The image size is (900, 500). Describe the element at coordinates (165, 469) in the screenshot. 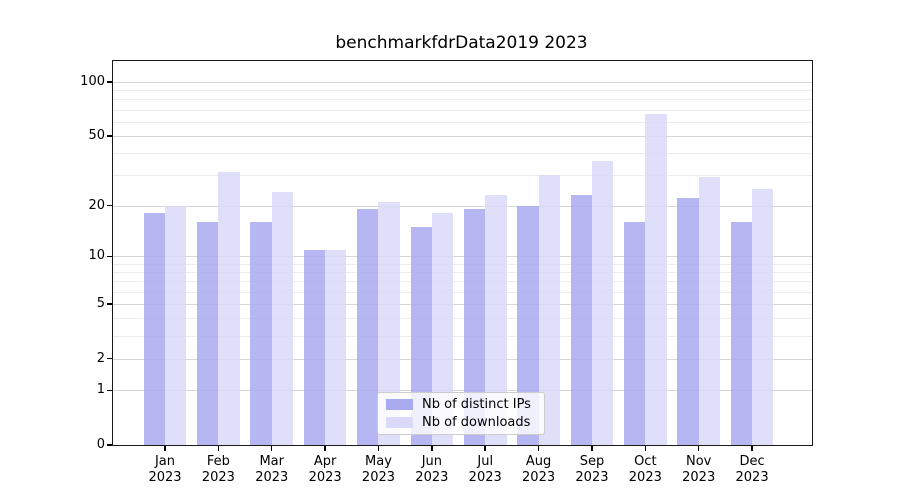

I see `x-tick-label-jan: Jan 2023` at that location.